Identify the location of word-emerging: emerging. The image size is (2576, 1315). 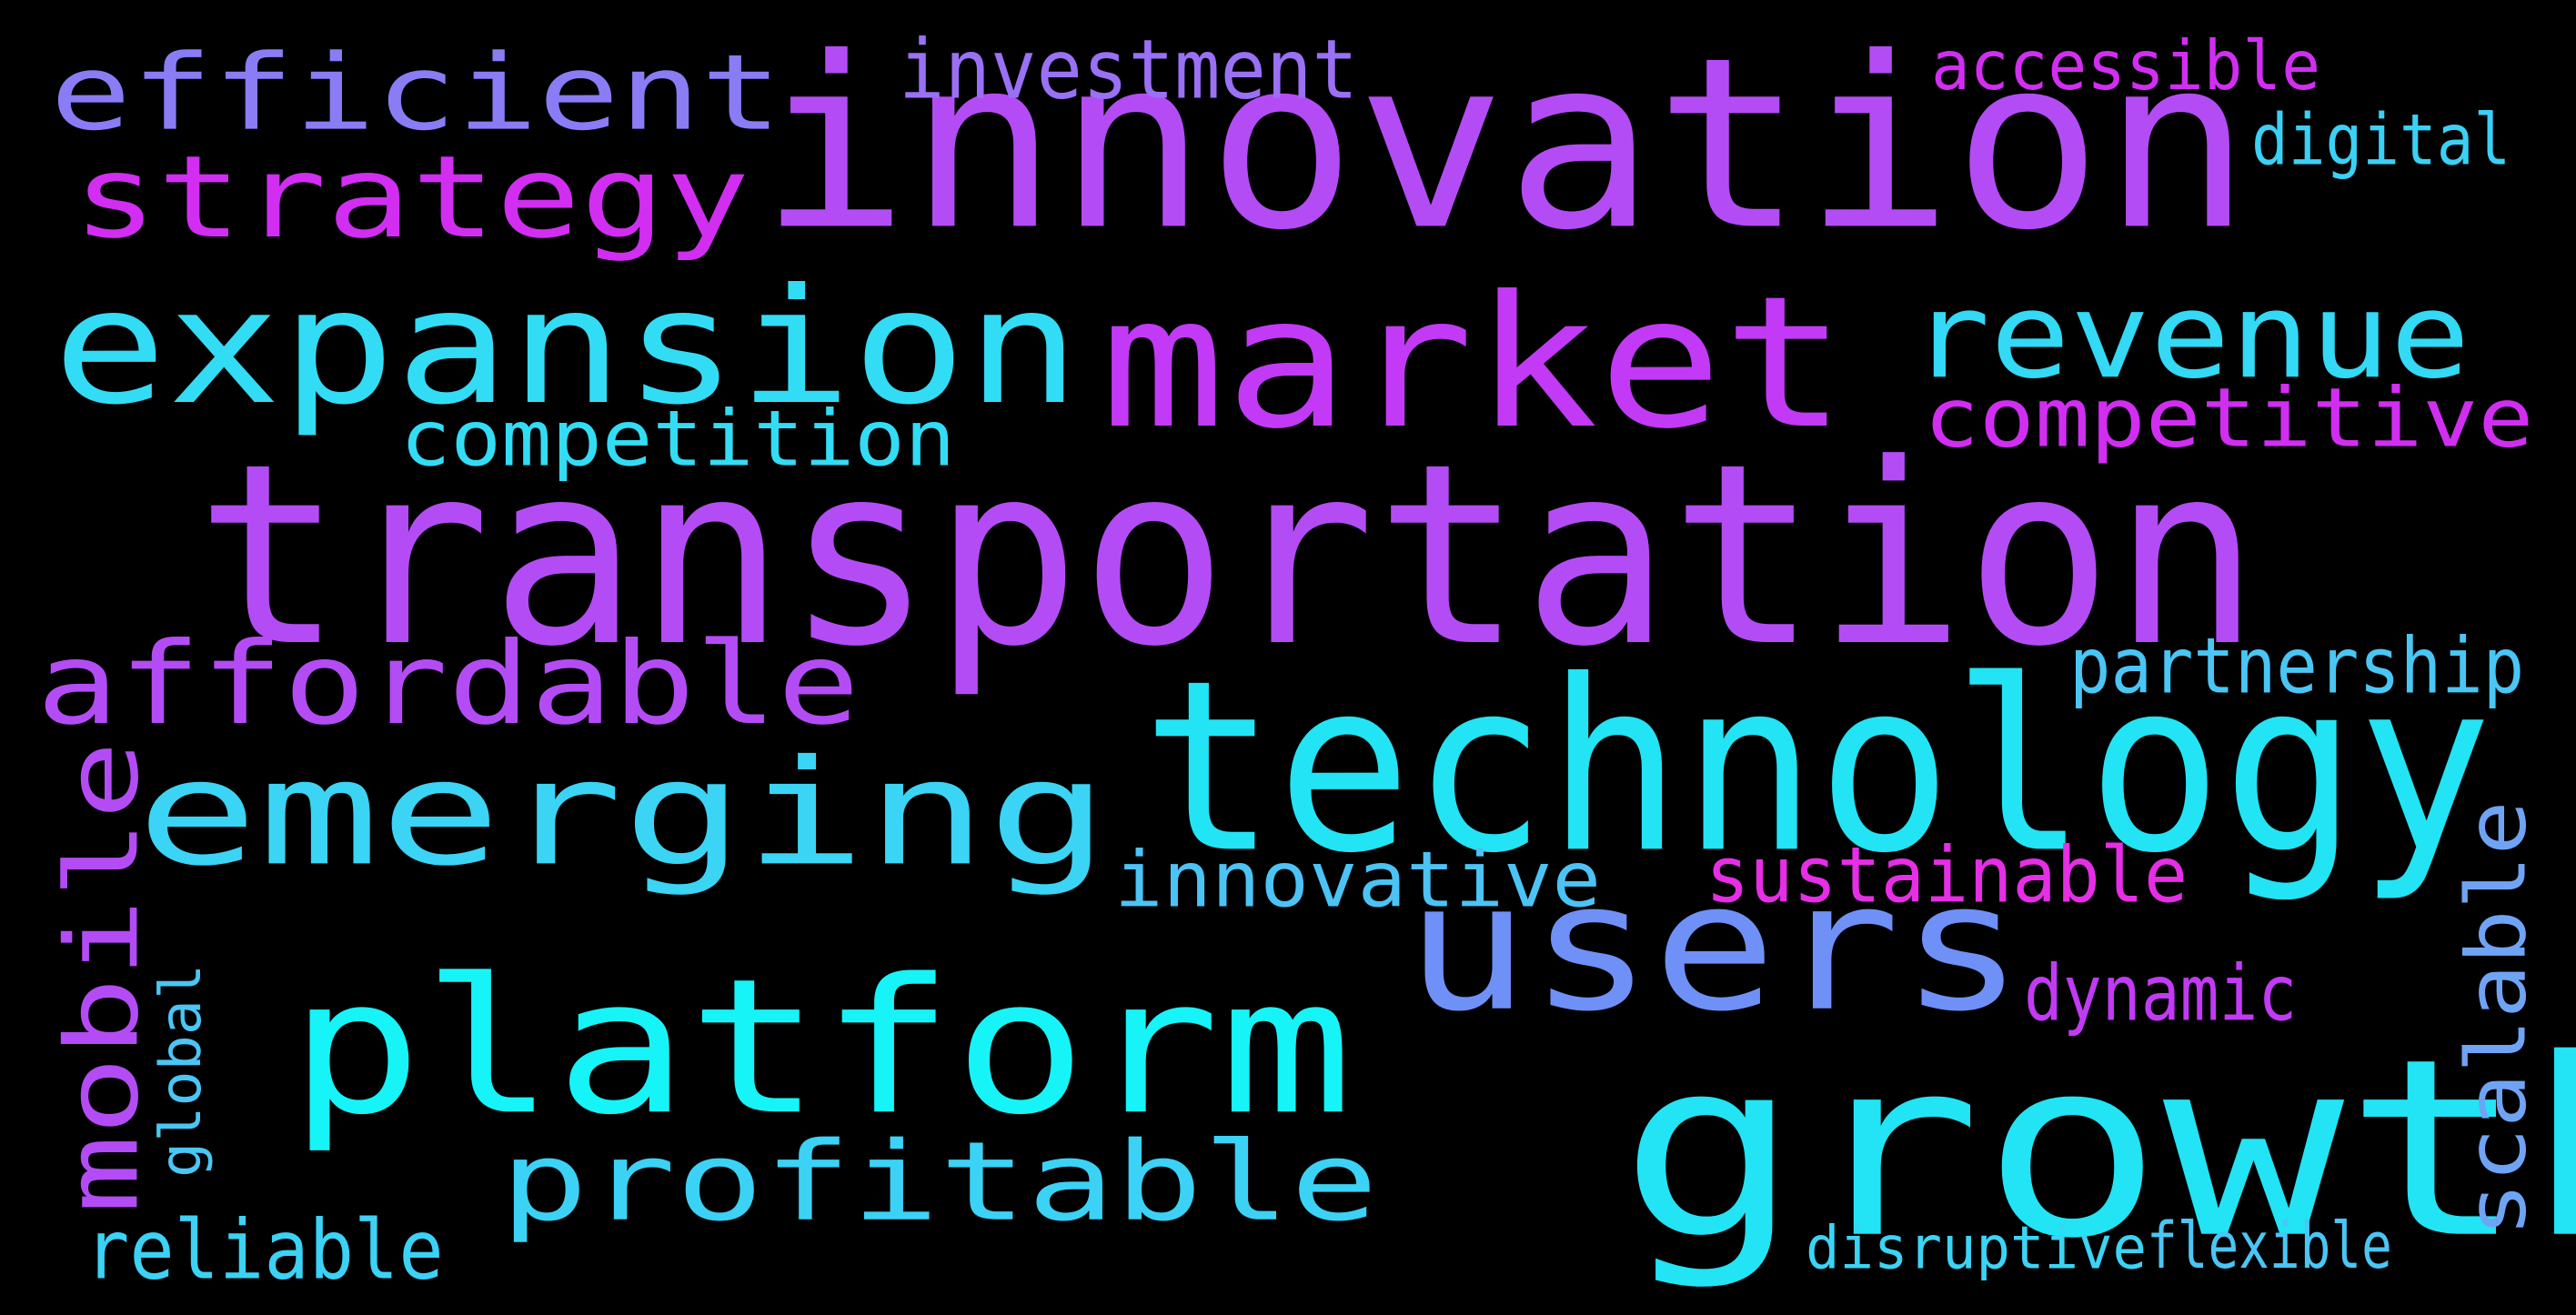
(623, 813).